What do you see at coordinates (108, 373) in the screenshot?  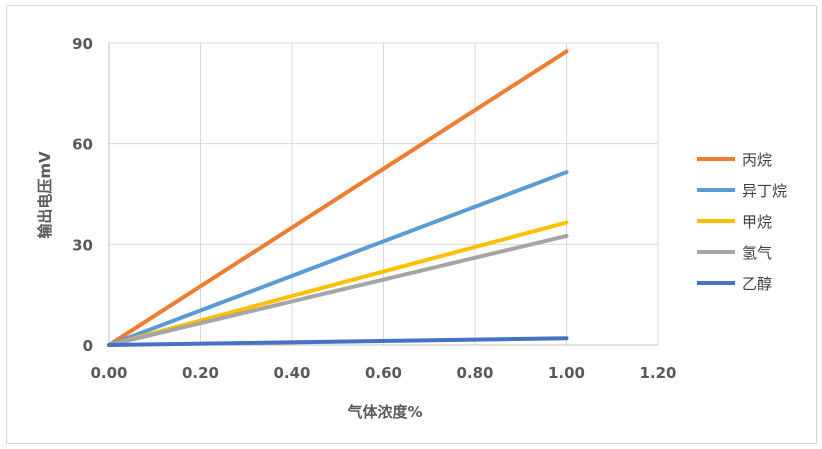 I see `x-tick-label: 0.00` at bounding box center [108, 373].